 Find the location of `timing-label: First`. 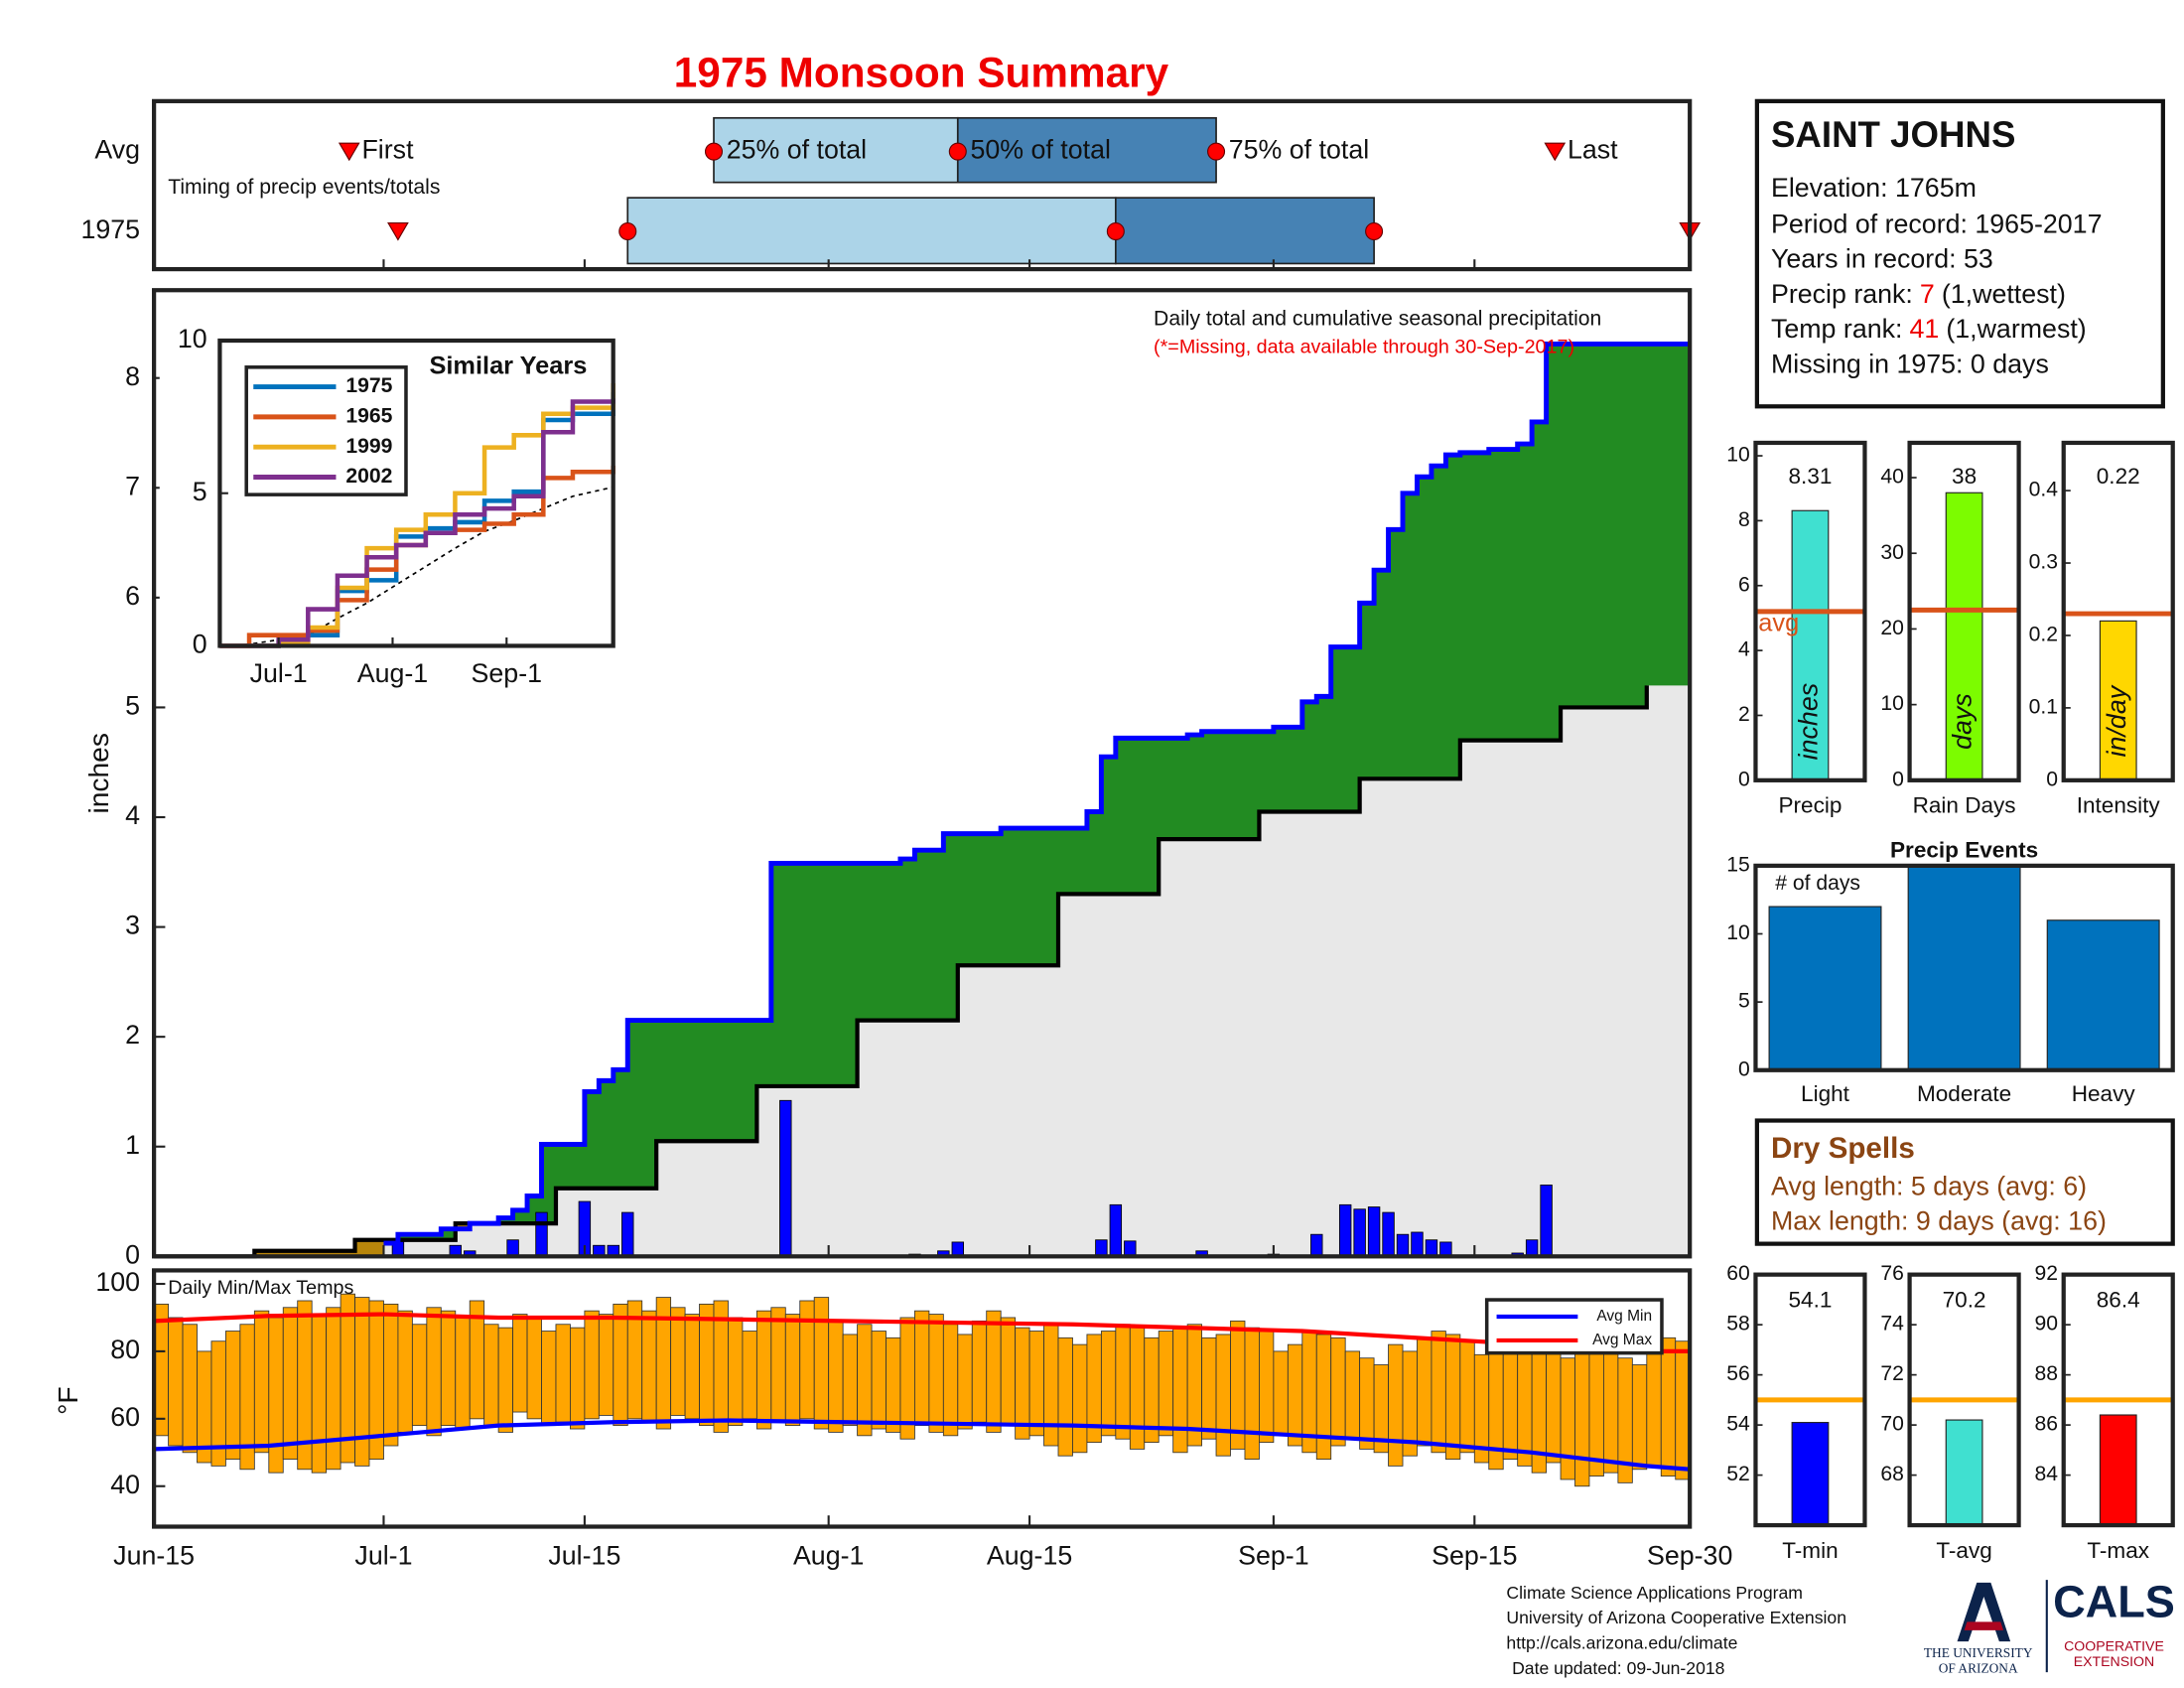

timing-label: First is located at coordinates (387, 150).